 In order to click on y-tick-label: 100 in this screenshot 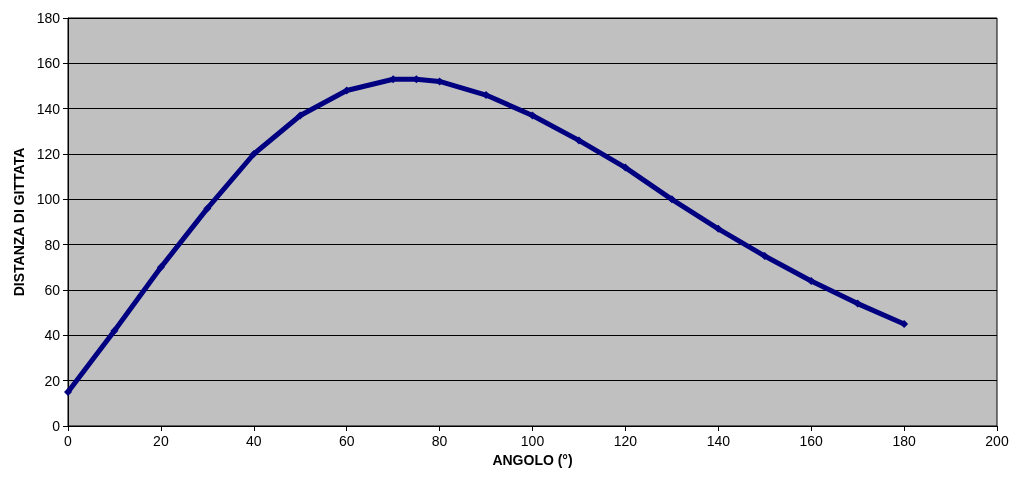, I will do `click(48, 199)`.